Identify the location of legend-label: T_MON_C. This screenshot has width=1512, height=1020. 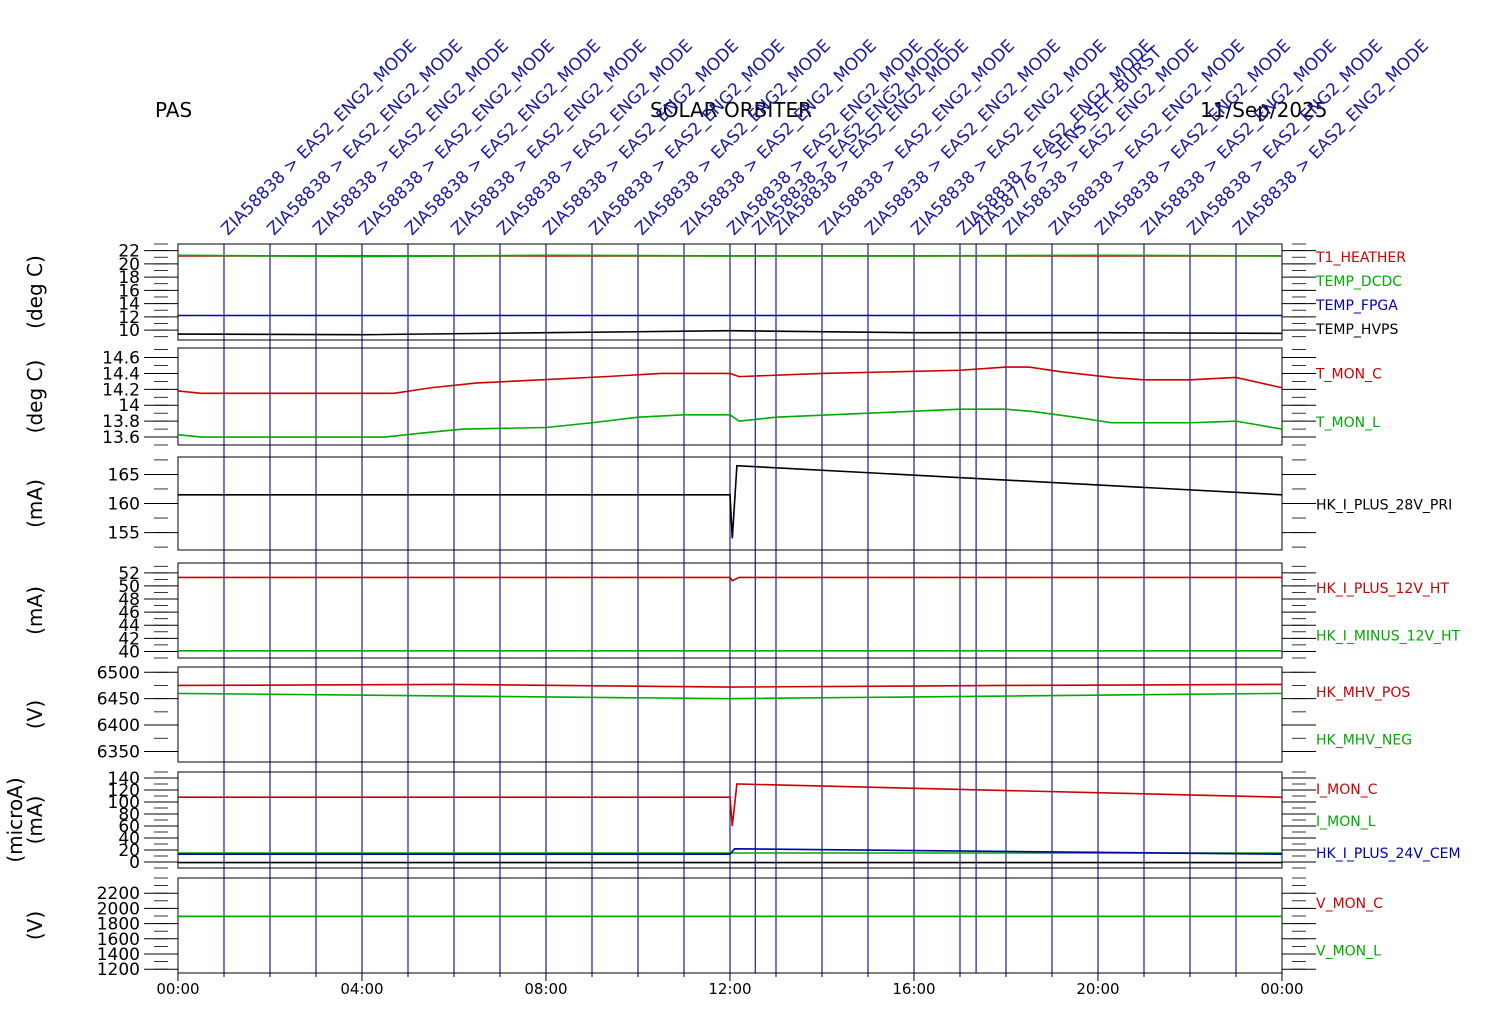
(1348, 374).